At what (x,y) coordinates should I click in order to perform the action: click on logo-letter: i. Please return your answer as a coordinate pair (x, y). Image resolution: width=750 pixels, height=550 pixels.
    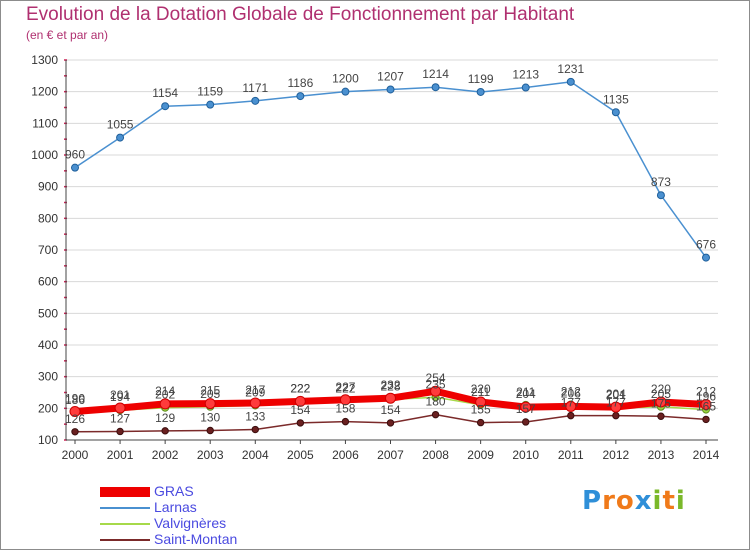
    Looking at the image, I should click on (680, 501).